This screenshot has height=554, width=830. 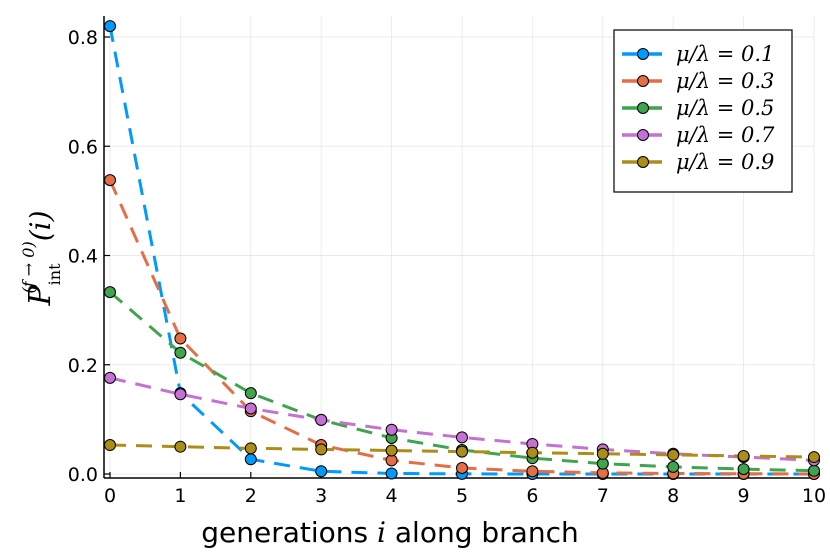 I want to click on legend-item: μ/λ = 0.7, so click(x=698, y=135).